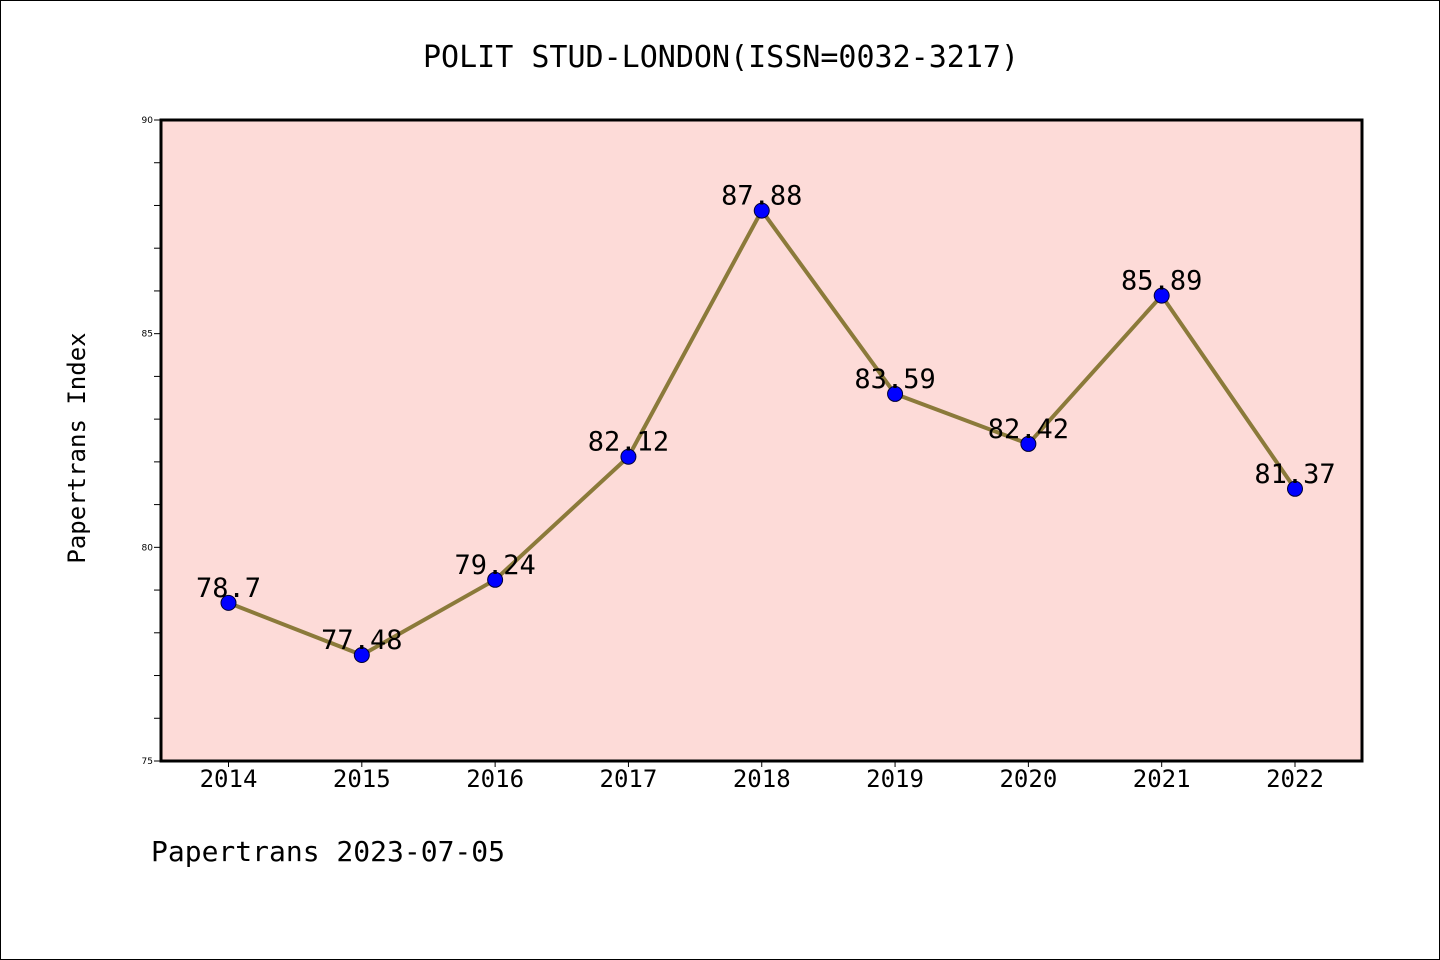  Describe the element at coordinates (1294, 474) in the screenshot. I see `data-label: 81.37` at that location.